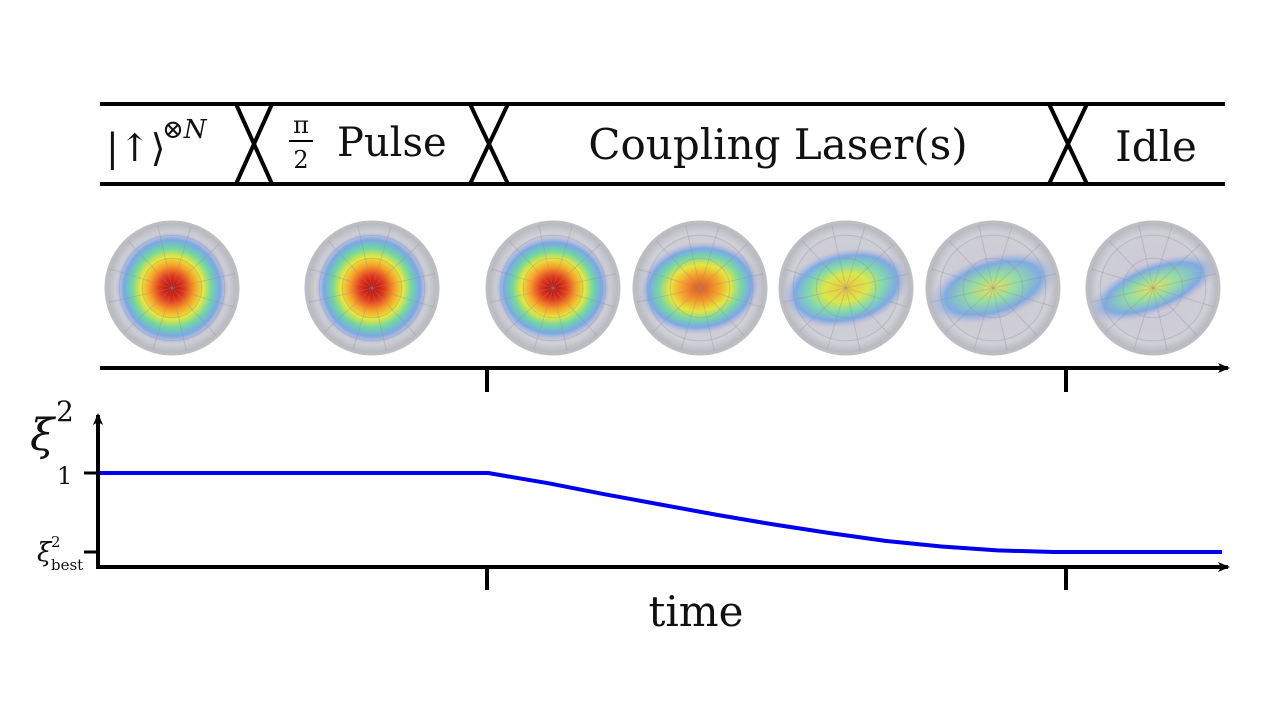  What do you see at coordinates (1156, 146) in the screenshot?
I see `phase-label-idle: Idle` at bounding box center [1156, 146].